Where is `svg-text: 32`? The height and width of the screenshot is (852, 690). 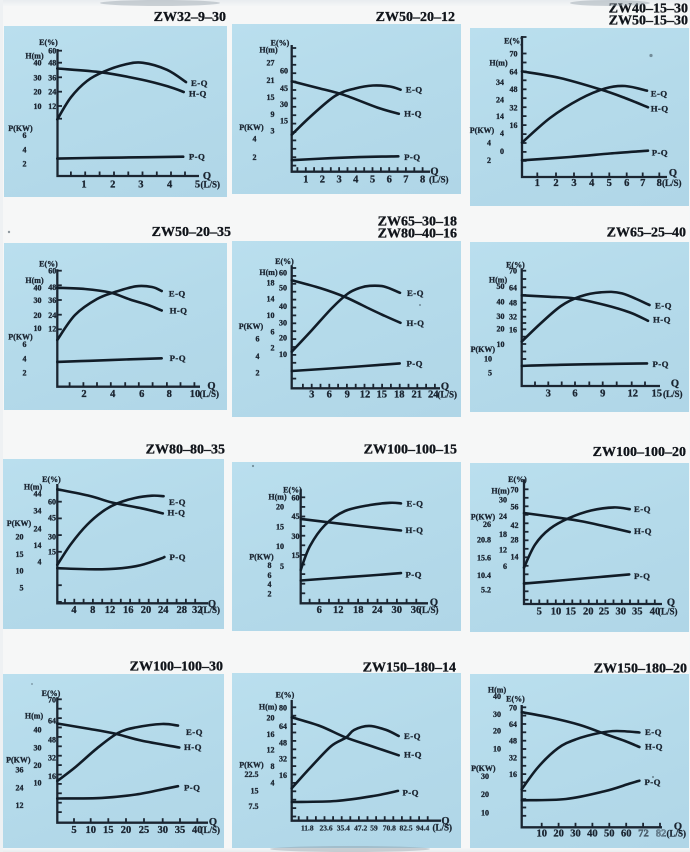
svg-text: 32 is located at coordinates (283, 758).